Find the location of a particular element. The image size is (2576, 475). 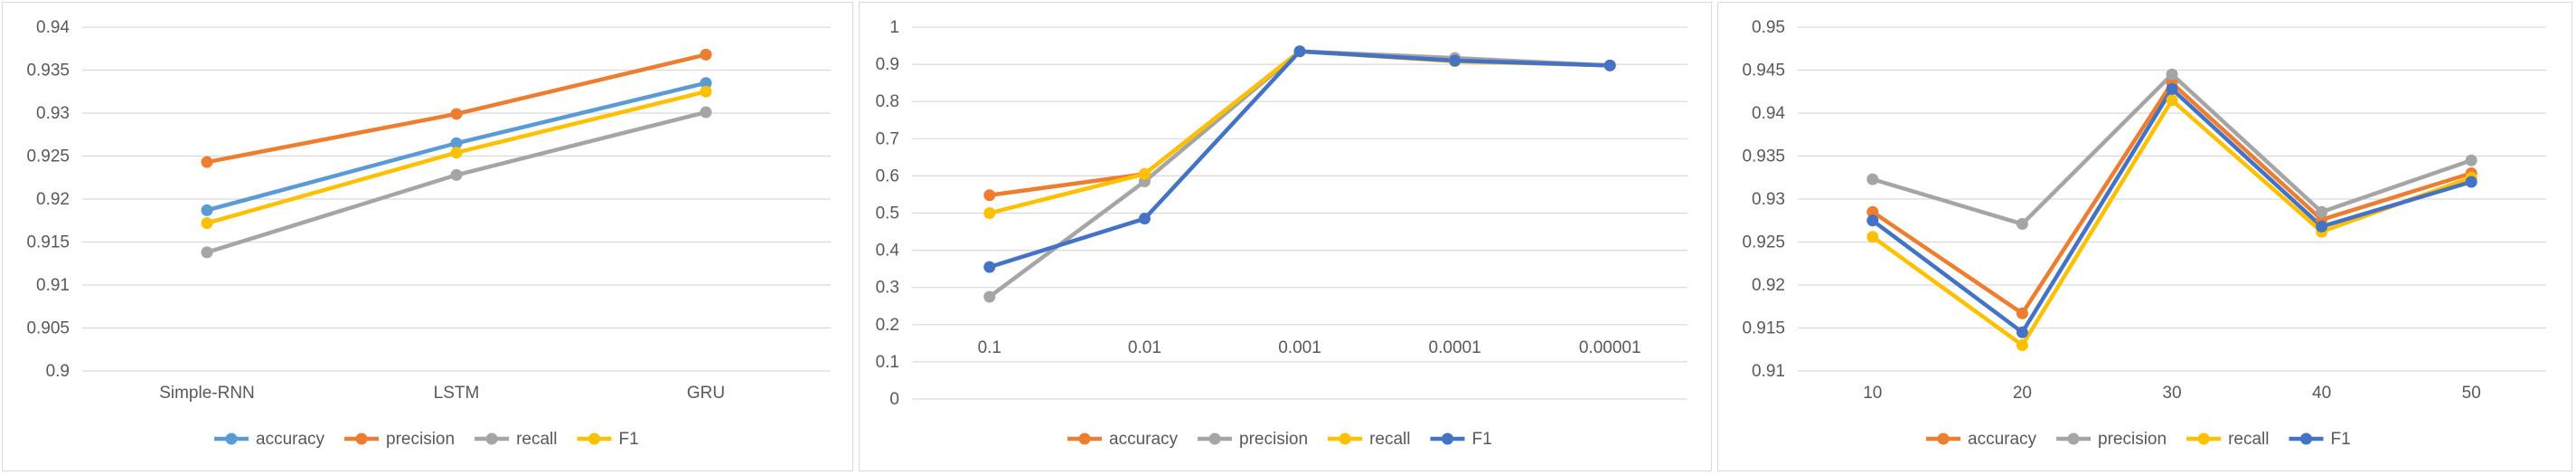

y-tick-label: 0.4 is located at coordinates (888, 252).